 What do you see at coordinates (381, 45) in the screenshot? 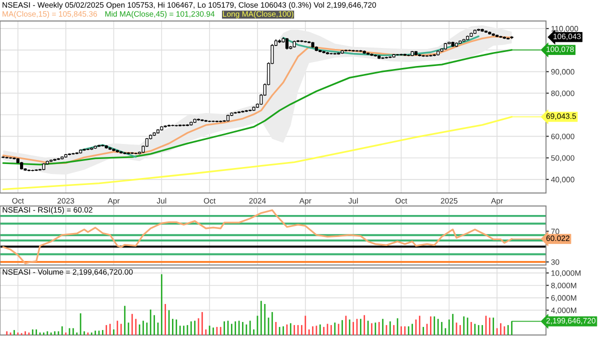
I see `line-series` at bounding box center [381, 45].